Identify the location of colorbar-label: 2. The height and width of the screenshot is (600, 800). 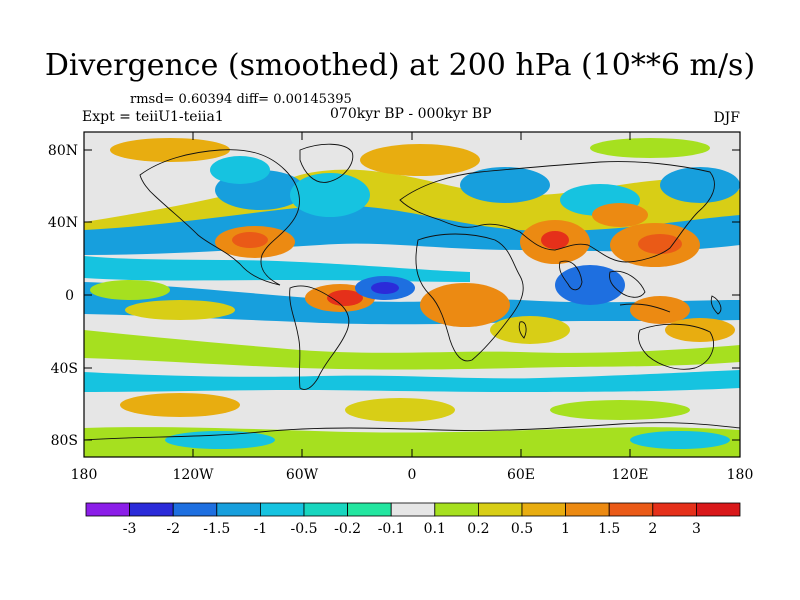
(652, 529).